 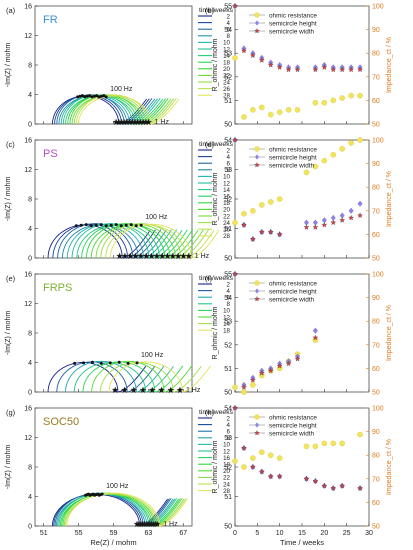 I want to click on legend-entry: semicircle height, so click(x=293, y=291).